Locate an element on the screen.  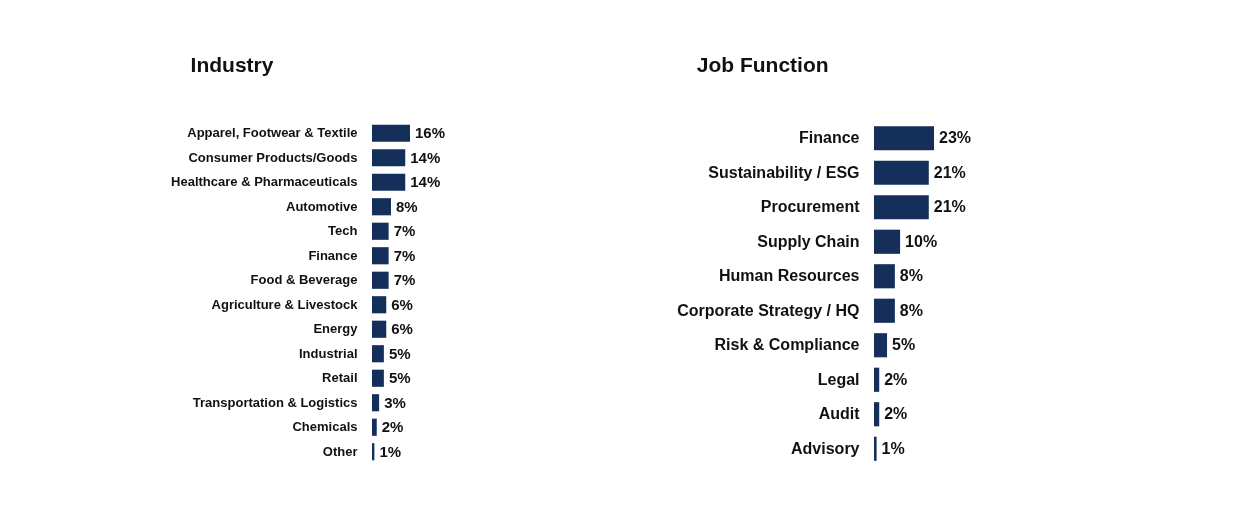
y-tick-label: Other is located at coordinates (340, 451).